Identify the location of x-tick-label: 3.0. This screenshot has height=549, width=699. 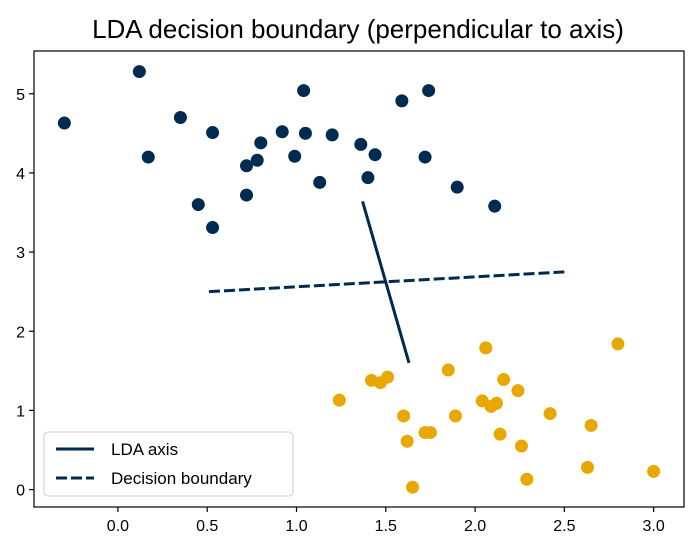
(654, 526).